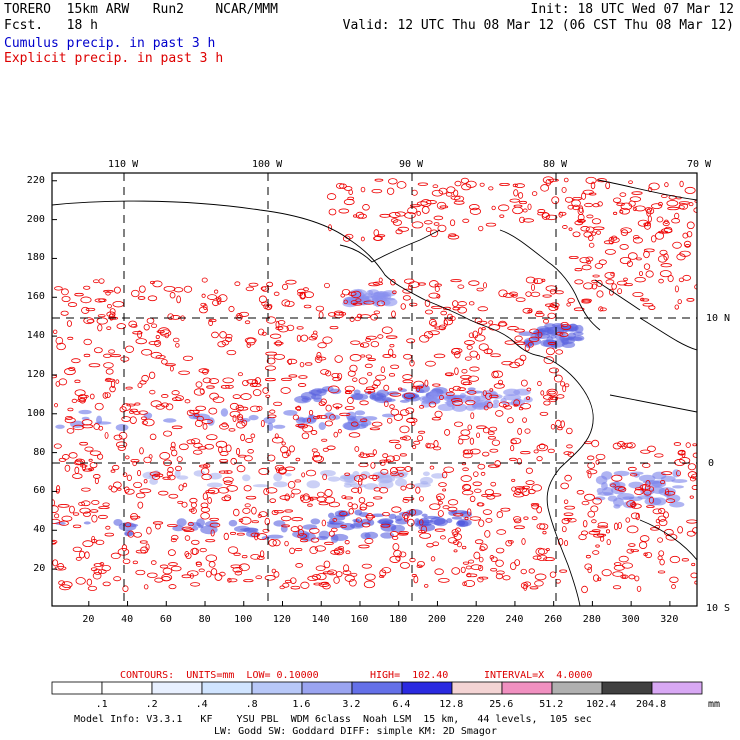  What do you see at coordinates (632, 9) in the screenshot?
I see `init-time: Init: 18 UTC Wed 07 Mar 12` at bounding box center [632, 9].